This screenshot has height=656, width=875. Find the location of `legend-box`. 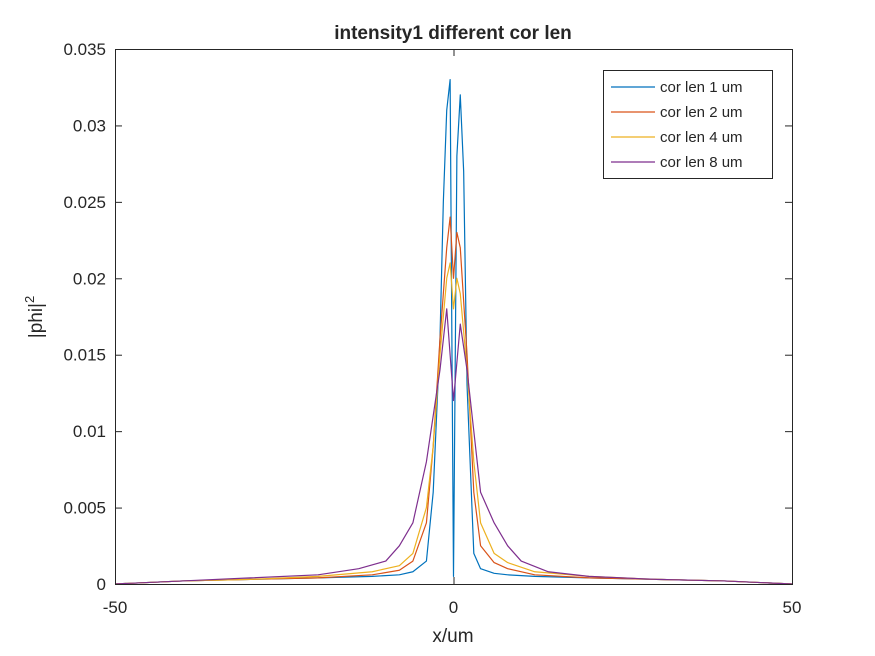

legend-box is located at coordinates (688, 124).